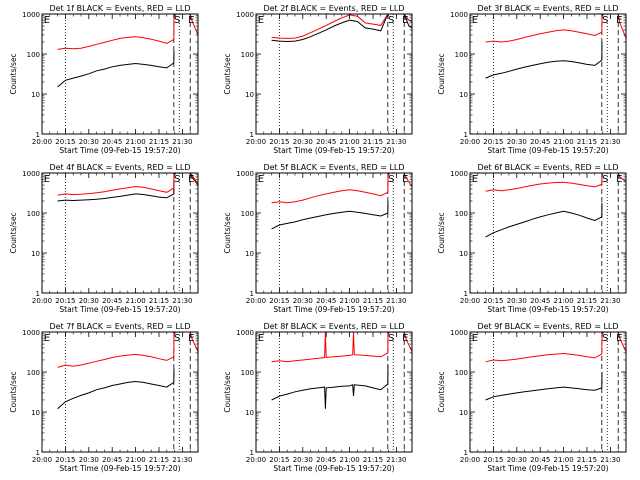 The height and width of the screenshot is (480, 640). I want to click on plot-title: Det 8f BLACK = Events, RED = LLD, so click(333, 326).